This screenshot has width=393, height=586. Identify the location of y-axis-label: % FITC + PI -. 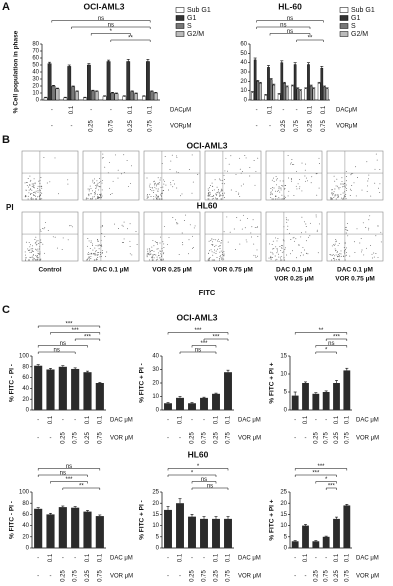
(142, 520).